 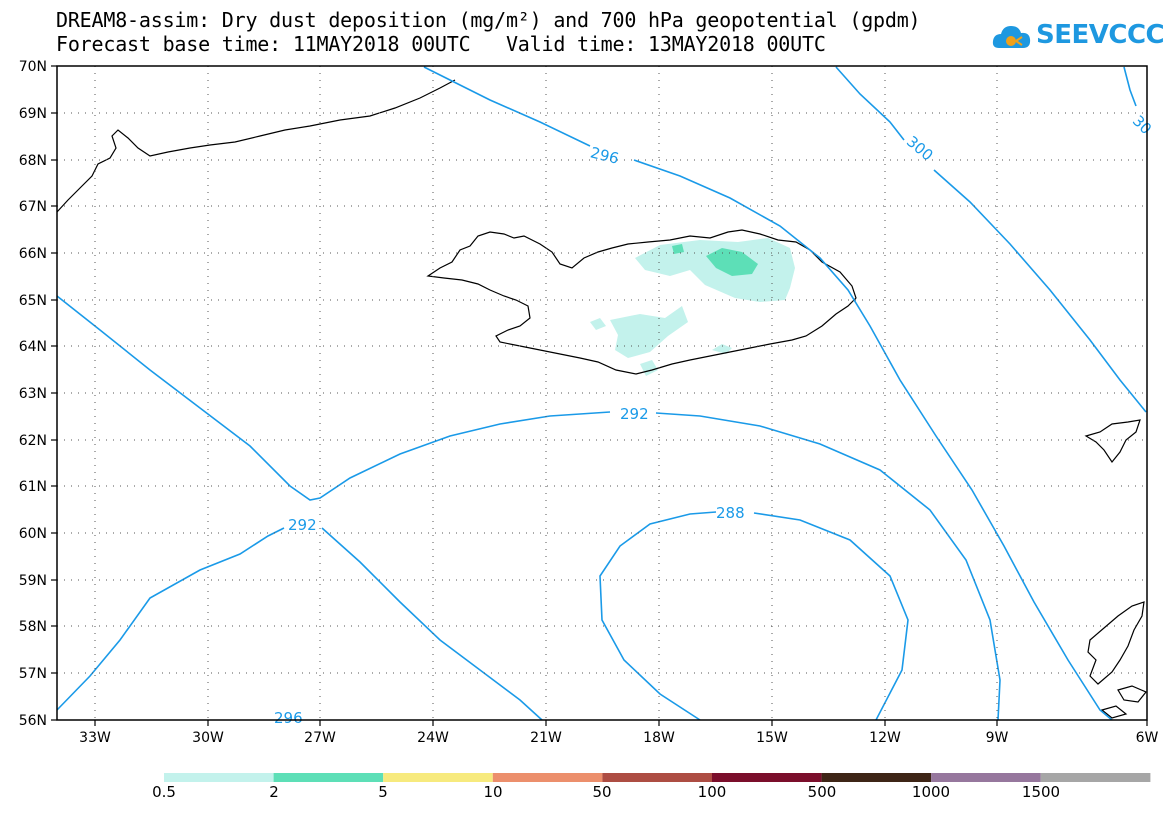 What do you see at coordinates (1011, 37) in the screenshot?
I see `cloud-icon` at bounding box center [1011, 37].